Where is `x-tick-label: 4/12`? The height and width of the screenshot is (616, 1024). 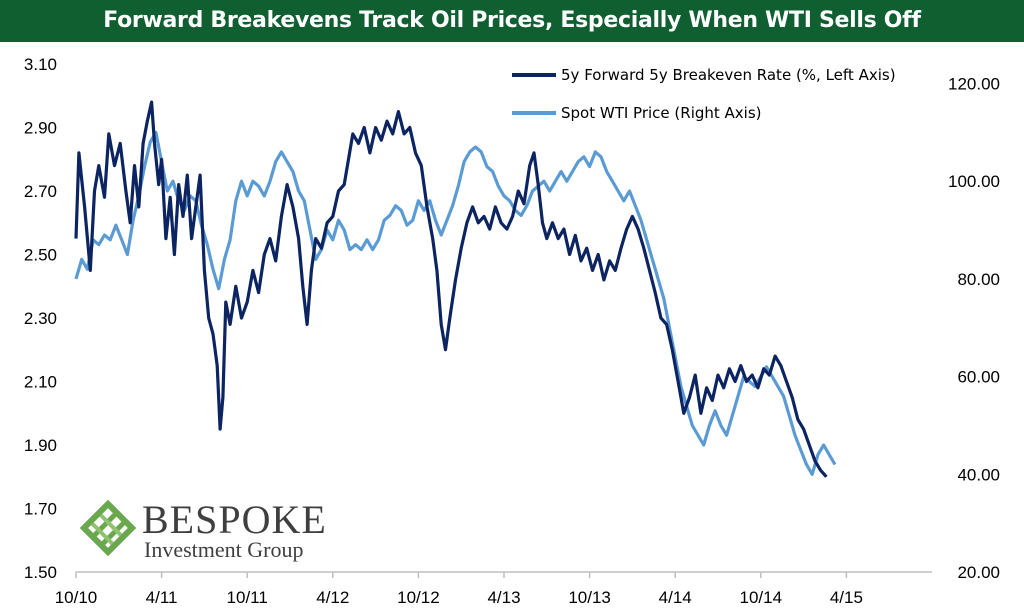 x-tick-label: 4/12 is located at coordinates (332, 597).